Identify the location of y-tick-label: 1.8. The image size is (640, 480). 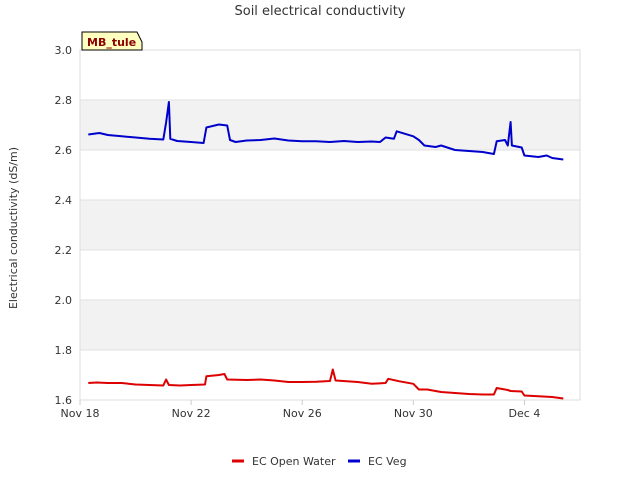
(64, 350).